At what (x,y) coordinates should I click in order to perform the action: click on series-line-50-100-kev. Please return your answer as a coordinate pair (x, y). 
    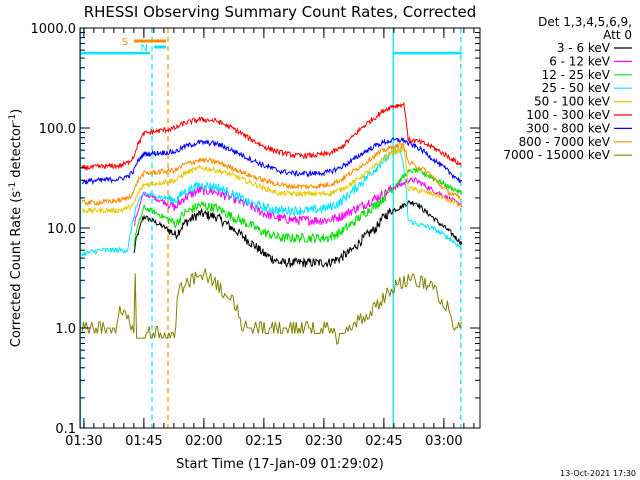
    Looking at the image, I should click on (271, 180).